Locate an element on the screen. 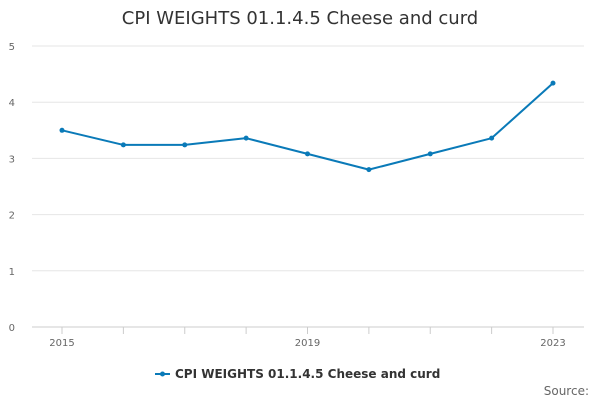  y-tick-label: 5 is located at coordinates (12, 47).